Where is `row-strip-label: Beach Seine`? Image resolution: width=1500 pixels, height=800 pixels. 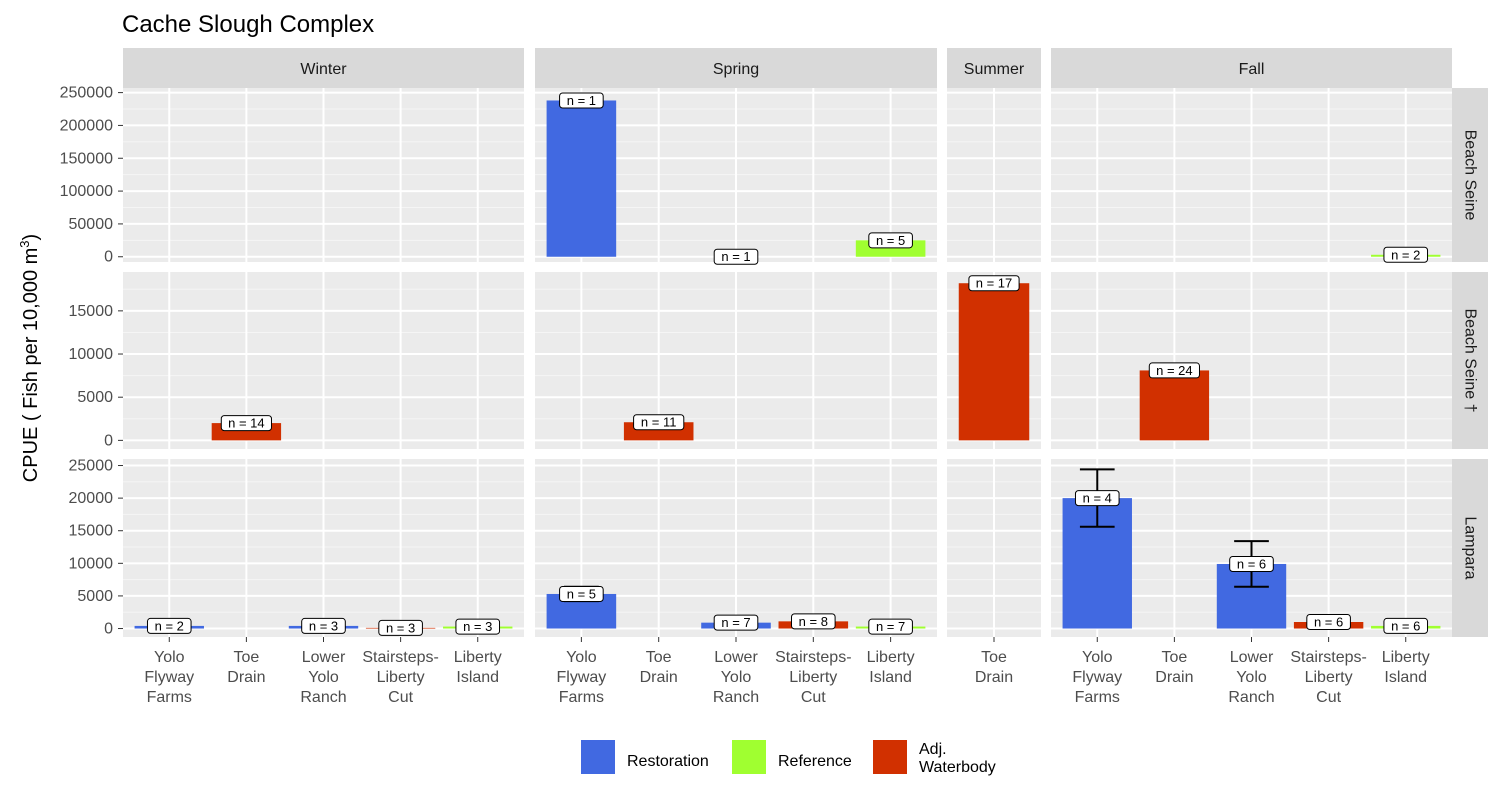
row-strip-label: Beach Seine is located at coordinates (1470, 175).